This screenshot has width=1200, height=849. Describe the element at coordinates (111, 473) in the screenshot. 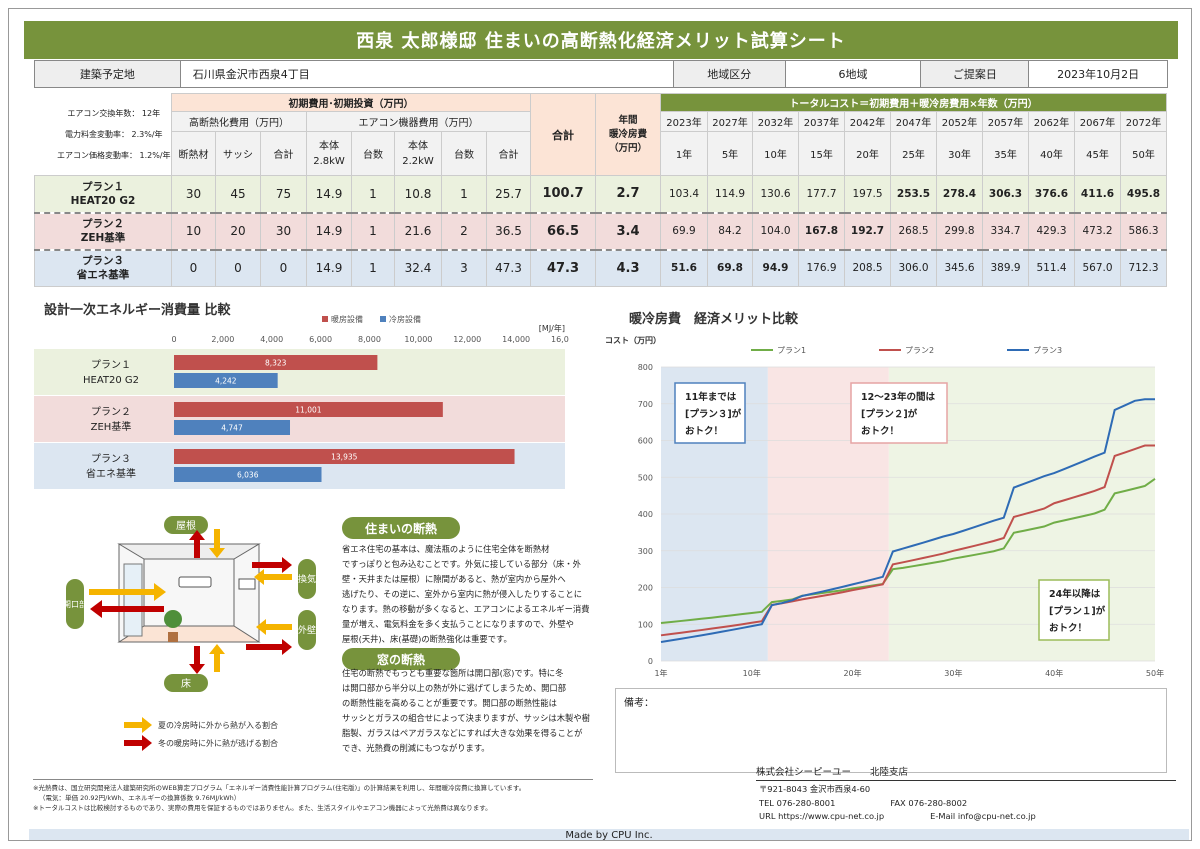

I see `energy-row-label2: 省エネ基準` at that location.